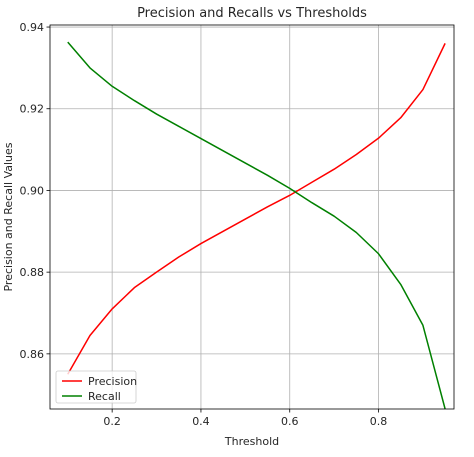  I want to click on x-tick-label: 0.2, so click(112, 421).